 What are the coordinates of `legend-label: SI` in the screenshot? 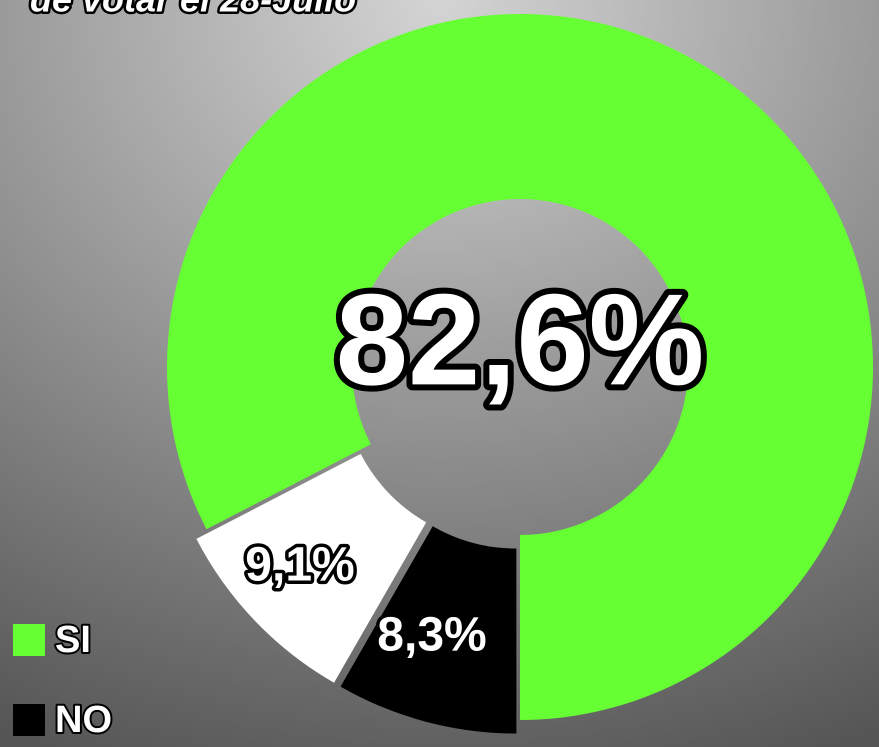 It's located at (73, 640).